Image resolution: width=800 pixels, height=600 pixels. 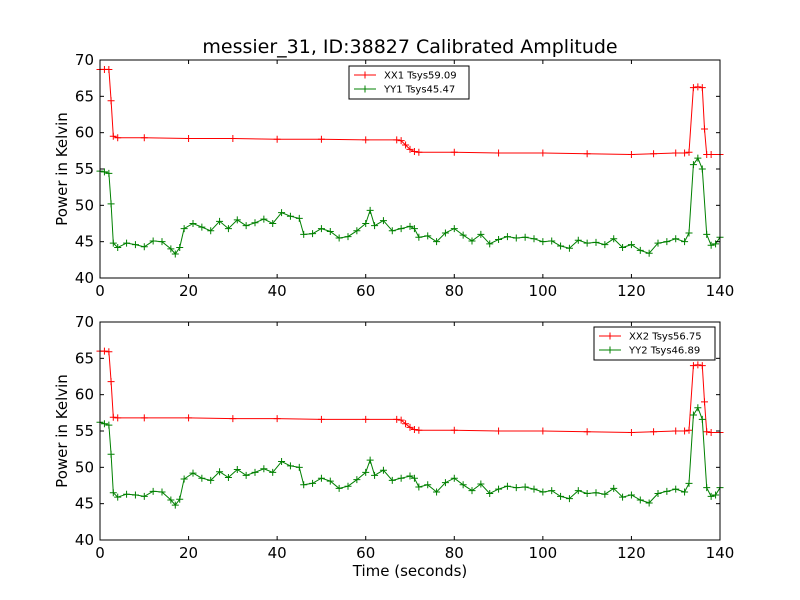 I want to click on x-tick-label: 0, so click(x=100, y=291).